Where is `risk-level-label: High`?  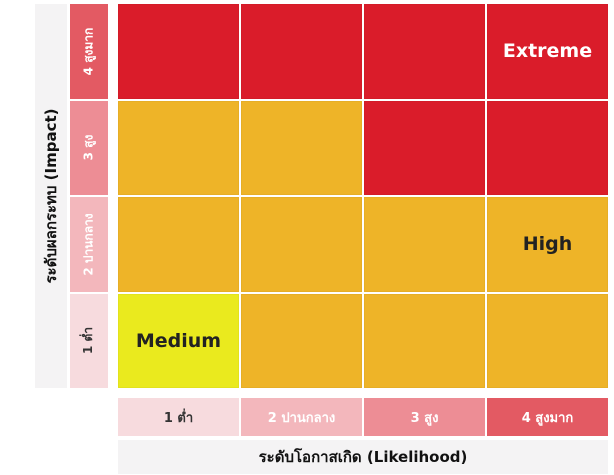
risk-level-label: High is located at coordinates (547, 244).